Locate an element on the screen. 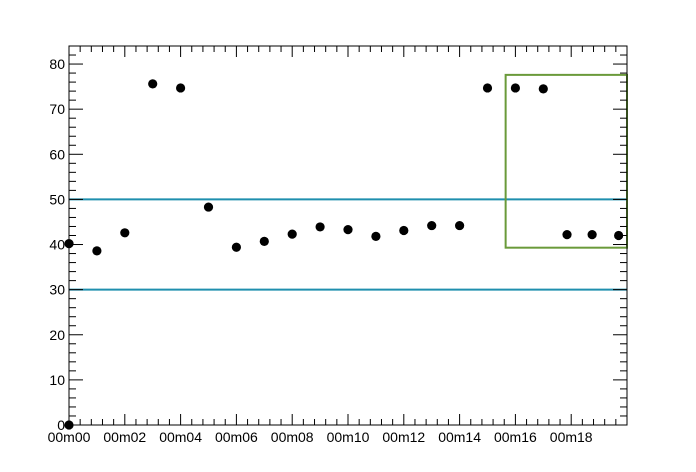  y-tick-label-8: 80 is located at coordinates (57, 64).